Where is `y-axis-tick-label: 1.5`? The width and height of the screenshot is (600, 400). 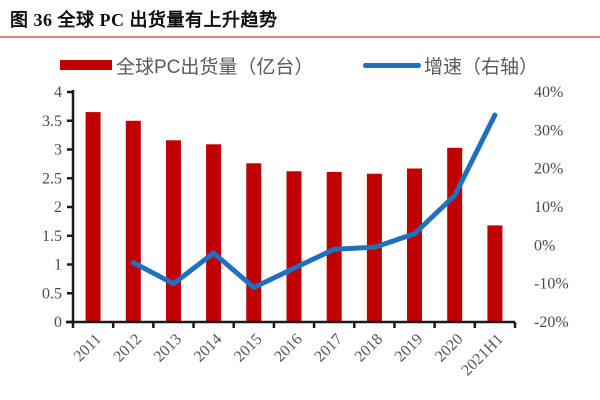 y-axis-tick-label: 1.5 is located at coordinates (52, 236).